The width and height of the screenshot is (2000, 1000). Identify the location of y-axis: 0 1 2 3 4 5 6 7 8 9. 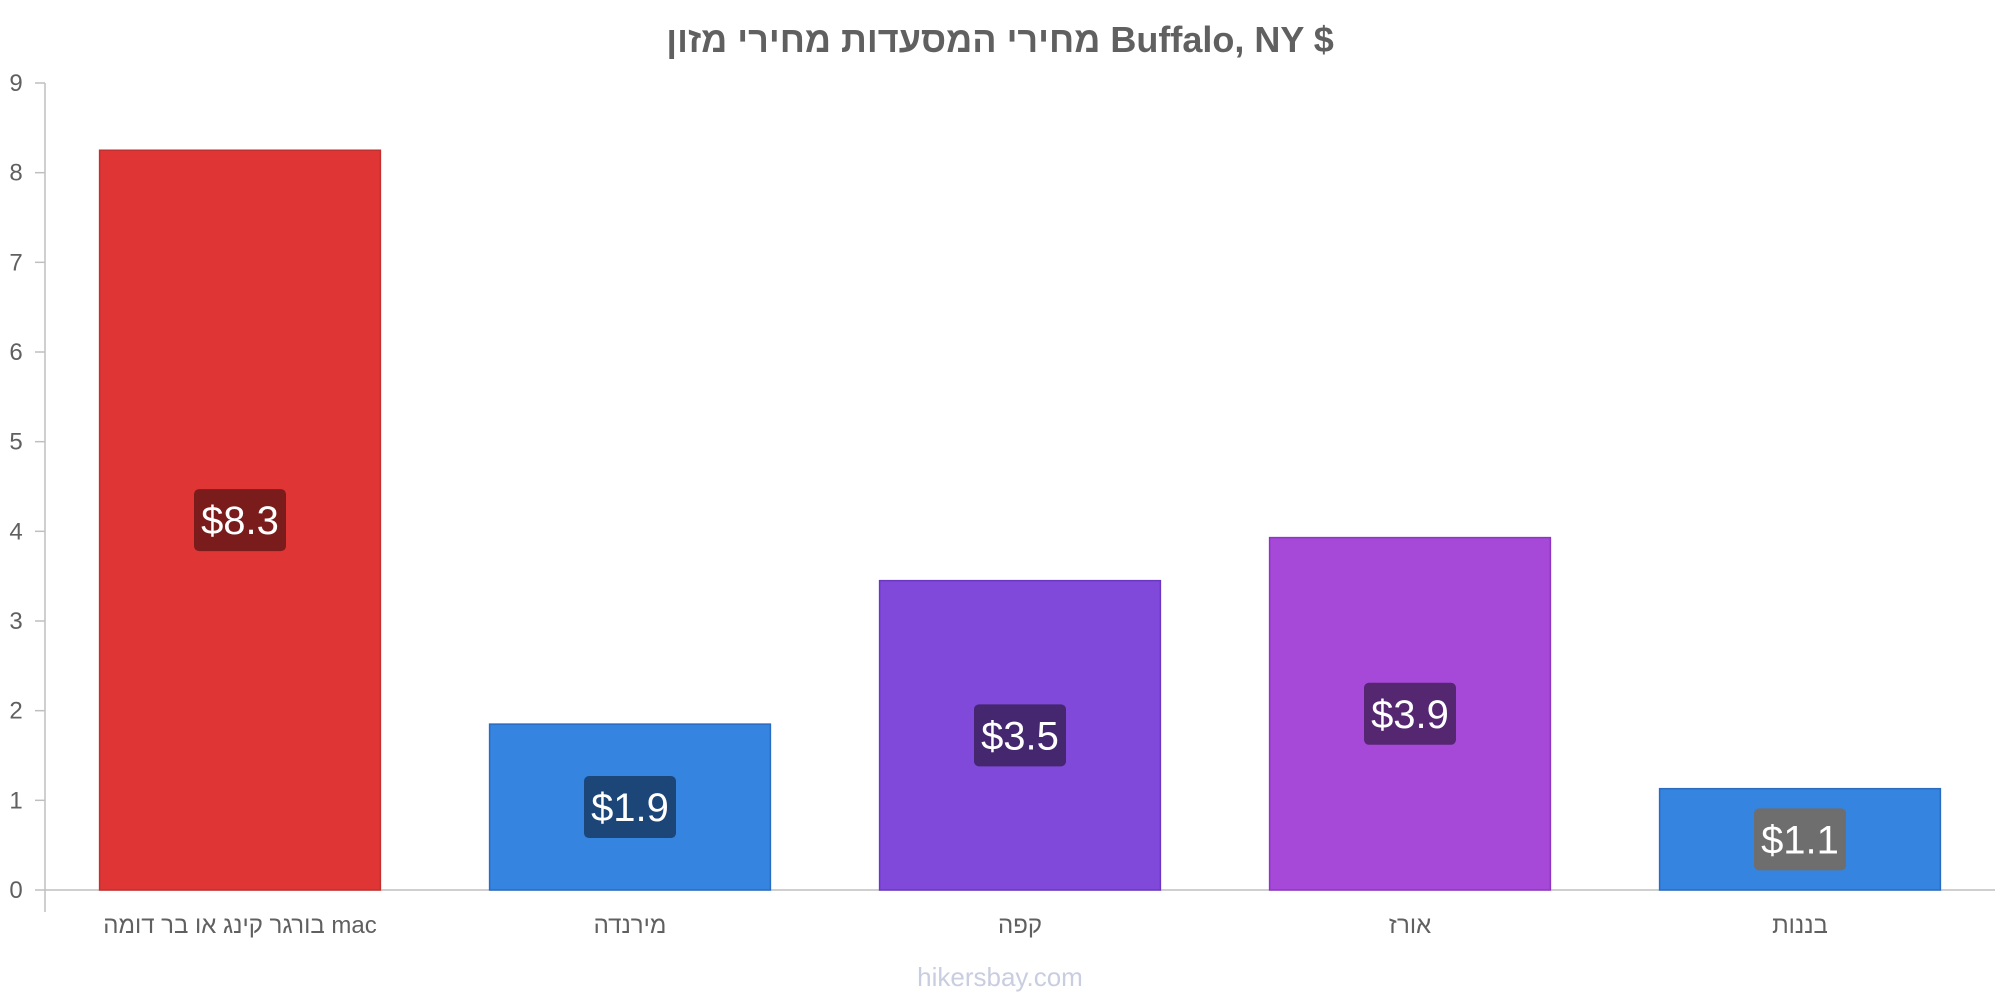
(27, 491).